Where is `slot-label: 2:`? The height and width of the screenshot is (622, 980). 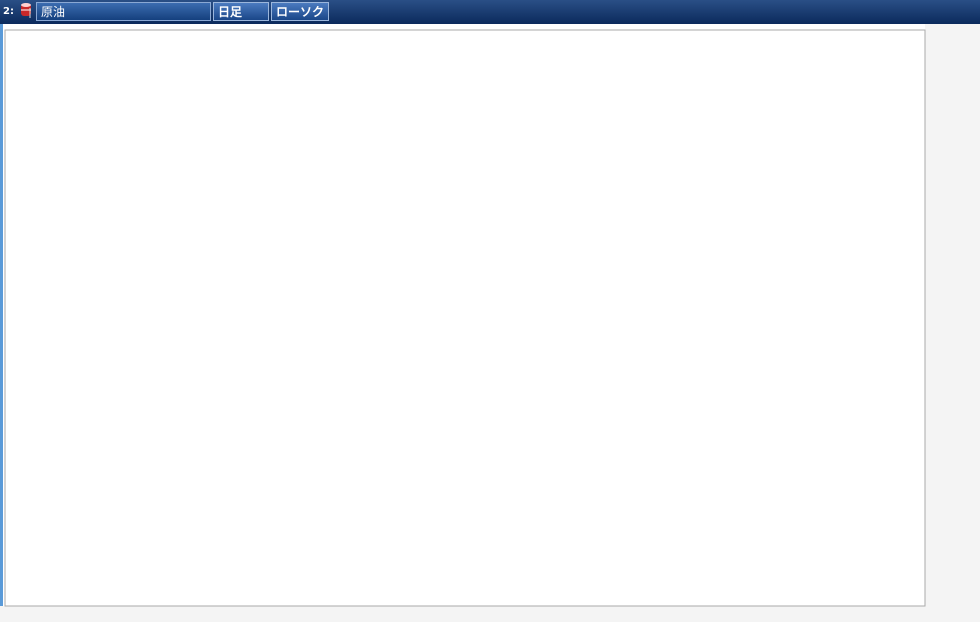
slot-label: 2: is located at coordinates (8, 11).